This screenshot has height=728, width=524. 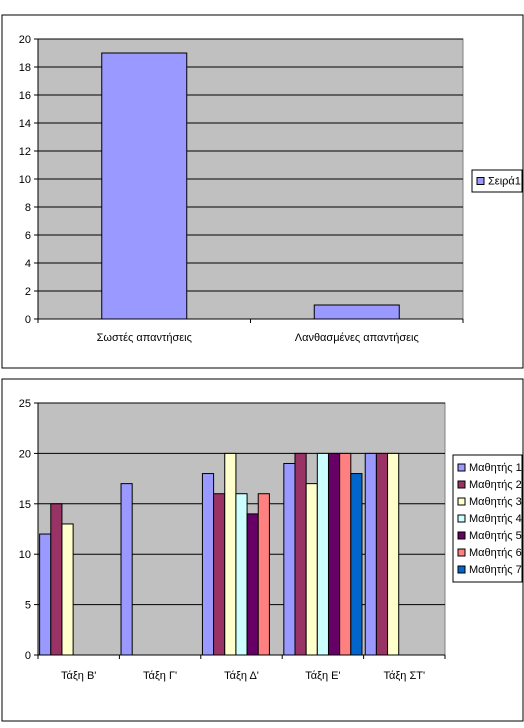 I want to click on legend-label: Μαθητής 5, so click(x=495, y=536).